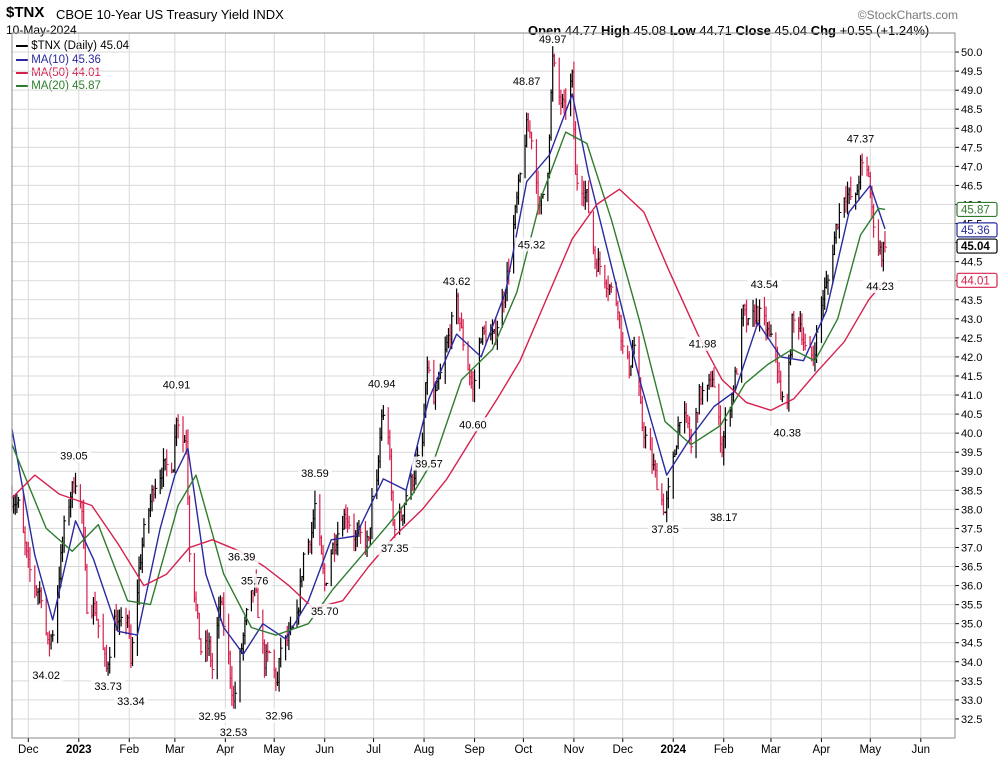  What do you see at coordinates (715, 30) in the screenshot?
I see `low-value: 44.71` at bounding box center [715, 30].